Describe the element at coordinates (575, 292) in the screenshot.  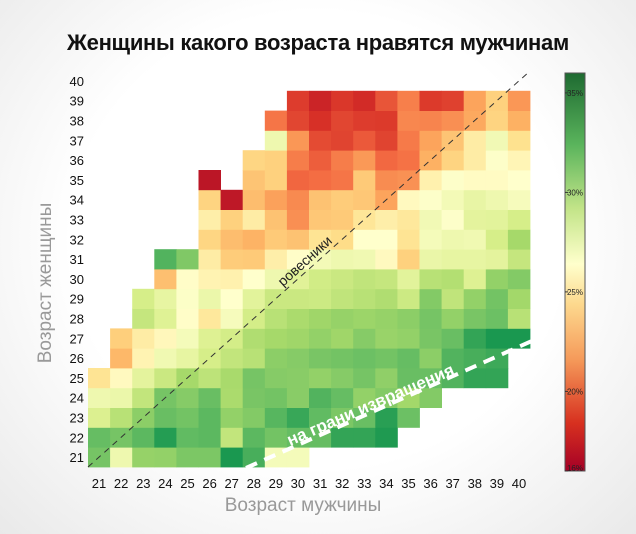
I see `colorbar-tick-label: 25%` at that location.